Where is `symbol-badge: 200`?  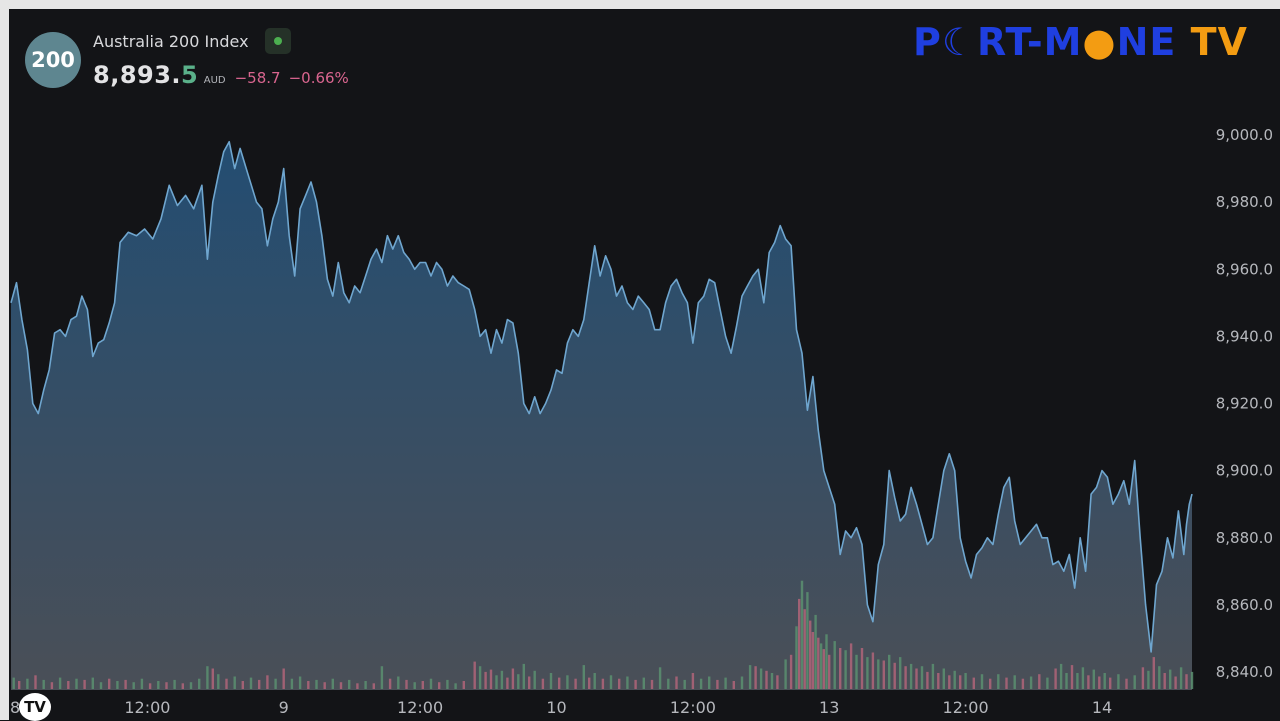 symbol-badge: 200 is located at coordinates (53, 60).